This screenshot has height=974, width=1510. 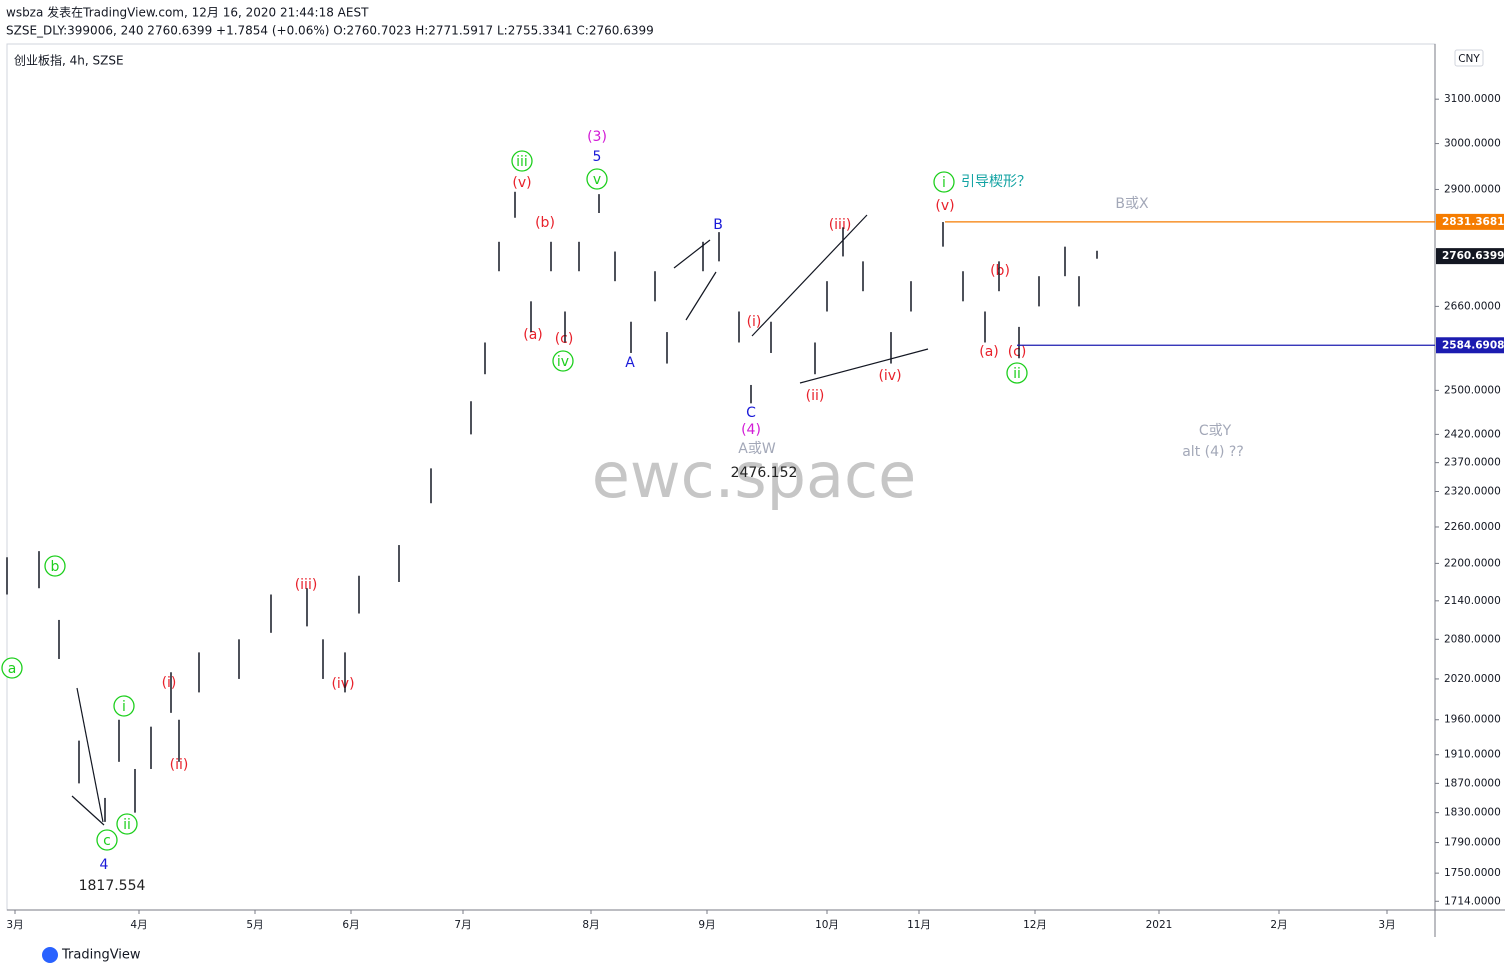 I want to click on watermark: ewc.space, so click(x=754, y=475).